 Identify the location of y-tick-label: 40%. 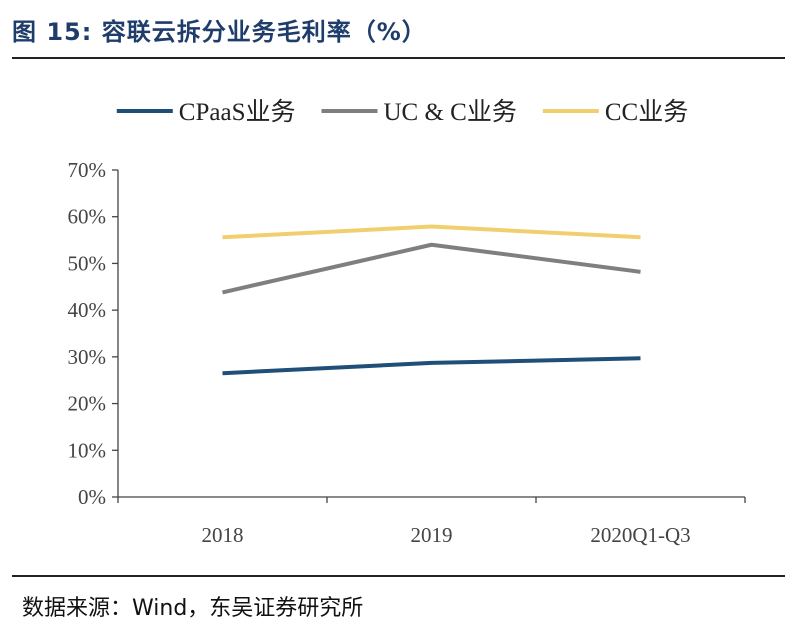
(87, 310).